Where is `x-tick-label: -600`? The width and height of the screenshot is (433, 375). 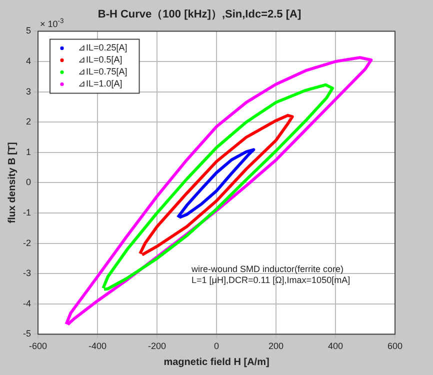
x-tick-label: -600 is located at coordinates (38, 346).